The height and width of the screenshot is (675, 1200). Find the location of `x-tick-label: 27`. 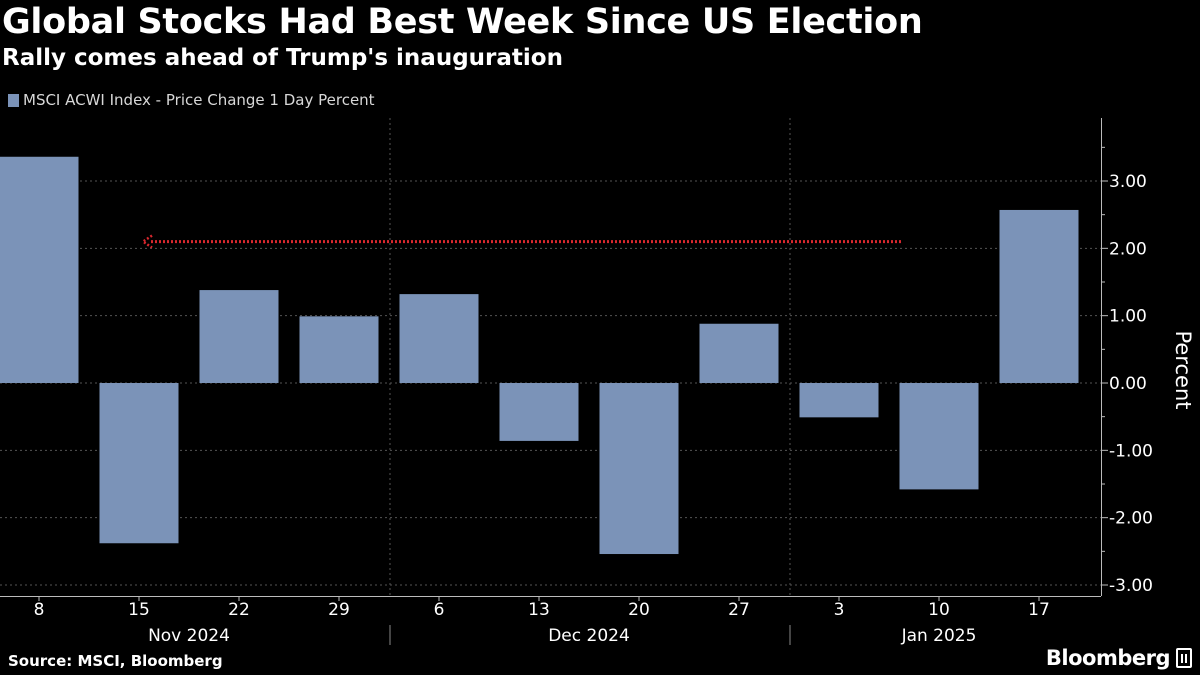

x-tick-label: 27 is located at coordinates (739, 610).